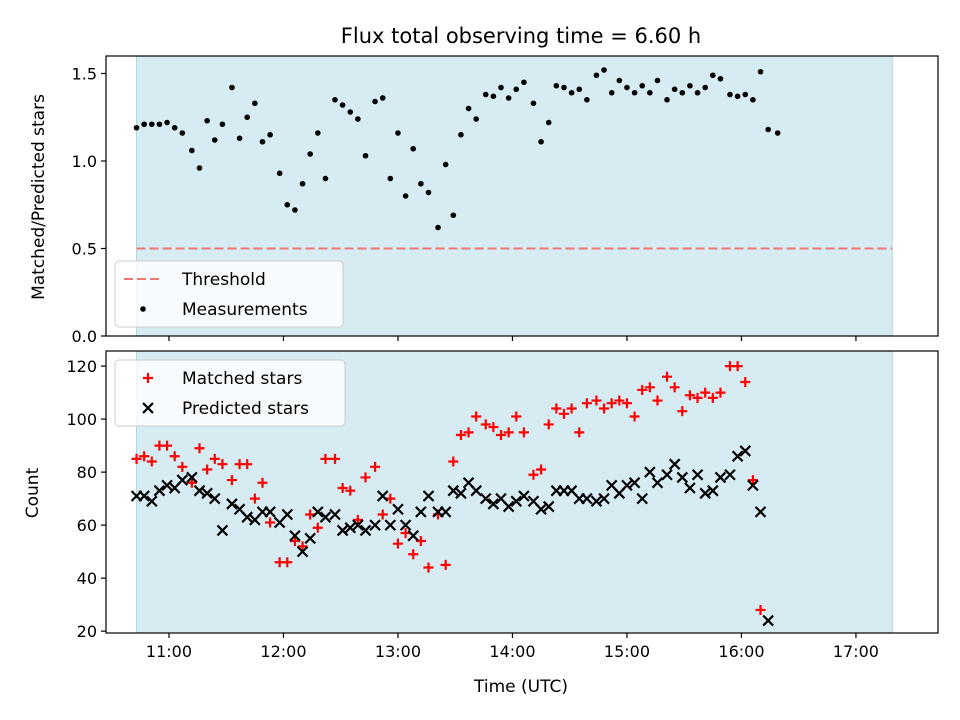 The image size is (960, 720). I want to click on legend-label-measurements: Measurements, so click(245, 310).